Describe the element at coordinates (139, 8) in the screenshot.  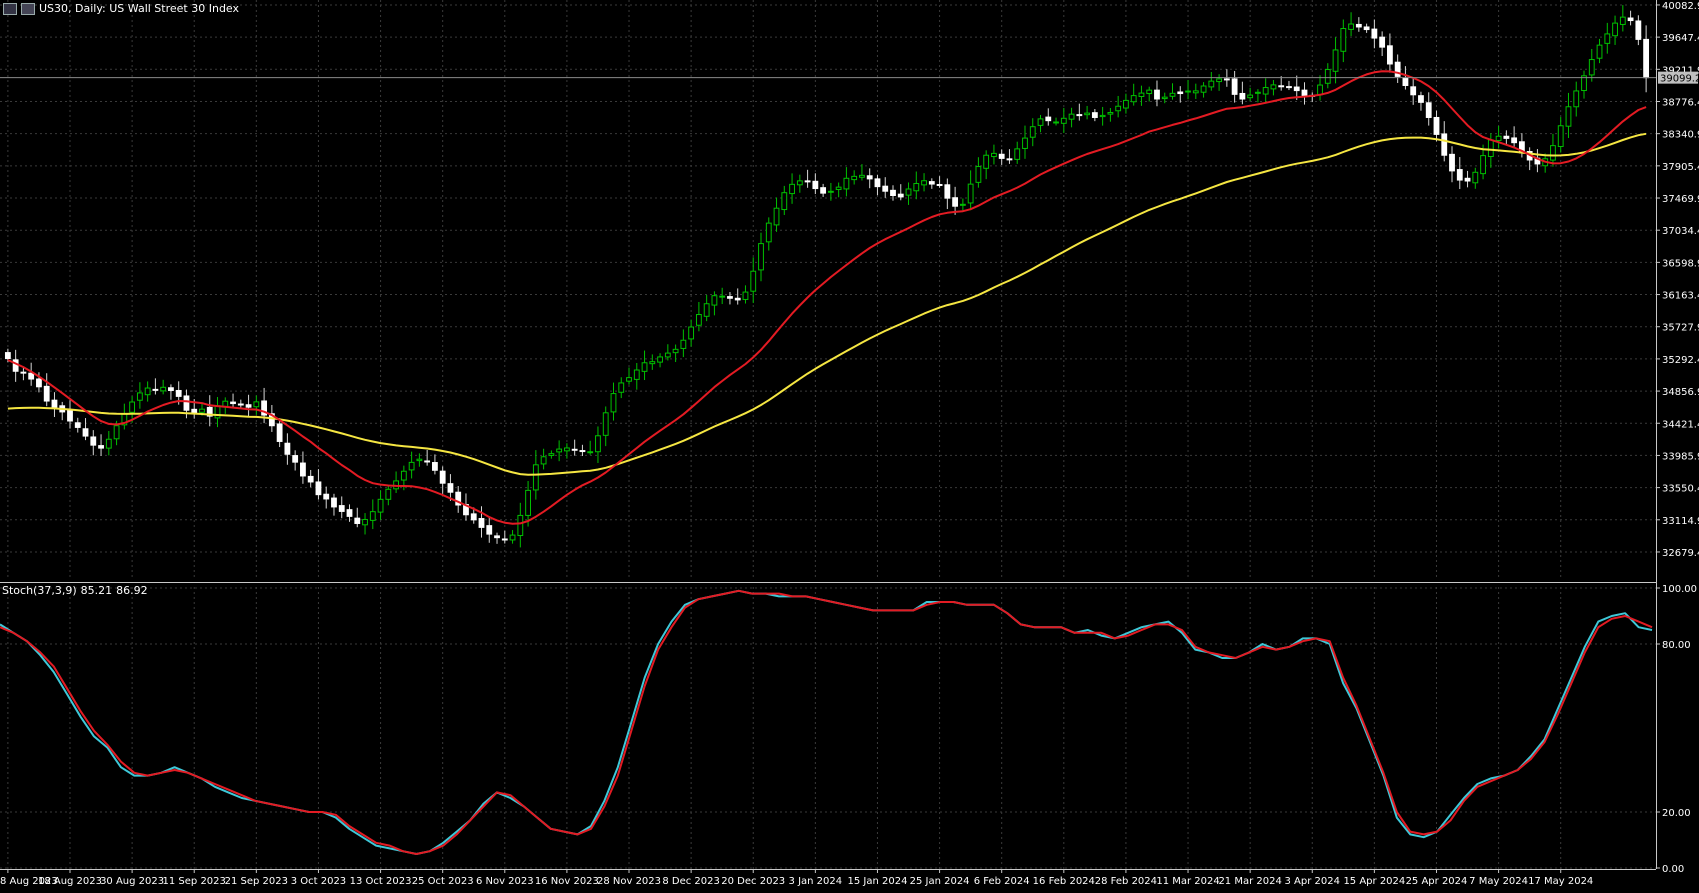
I see `chart-title: US30, Daily: US Wall Street 30 Index` at that location.